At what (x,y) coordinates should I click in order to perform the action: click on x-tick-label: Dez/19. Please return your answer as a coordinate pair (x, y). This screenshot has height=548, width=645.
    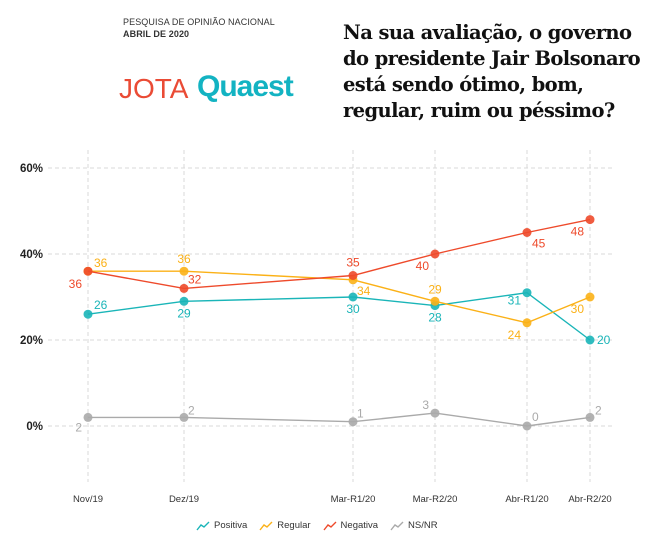
    Looking at the image, I should click on (184, 499).